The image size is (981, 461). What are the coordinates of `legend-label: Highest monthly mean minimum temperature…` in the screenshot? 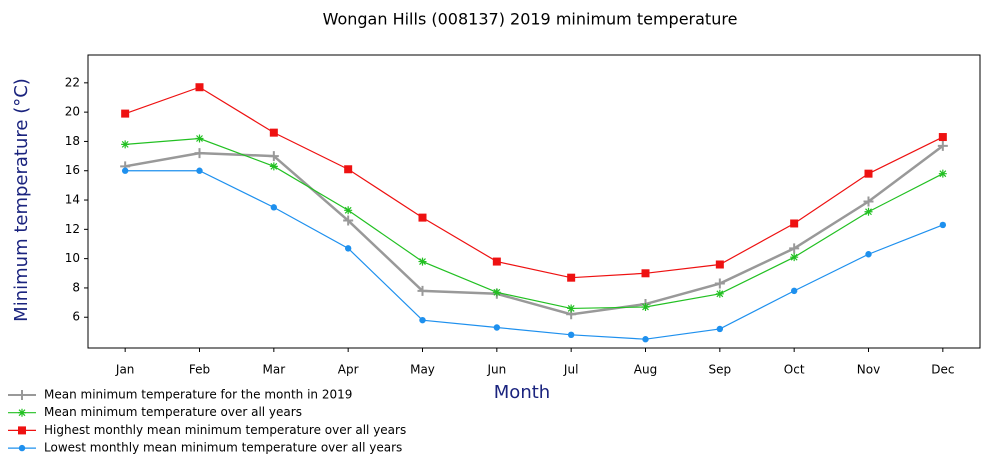 It's located at (225, 430).